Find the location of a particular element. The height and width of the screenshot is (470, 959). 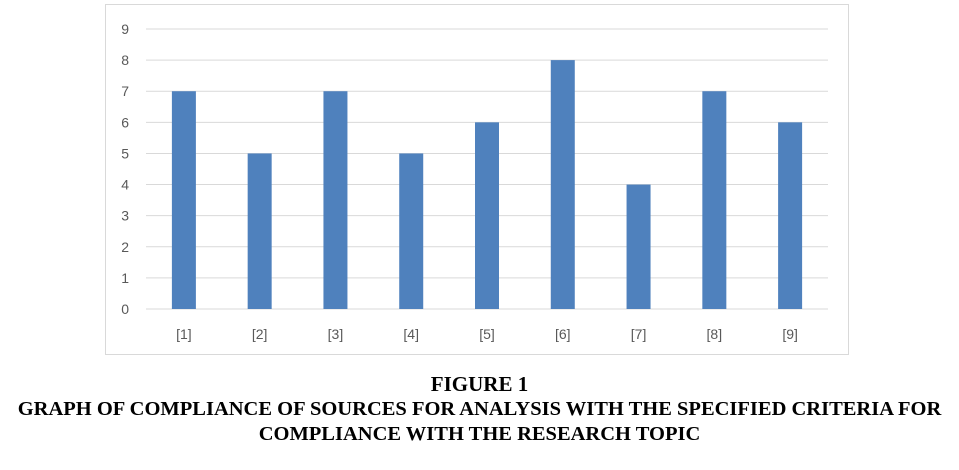

x-tick-label: [3] is located at coordinates (336, 334).